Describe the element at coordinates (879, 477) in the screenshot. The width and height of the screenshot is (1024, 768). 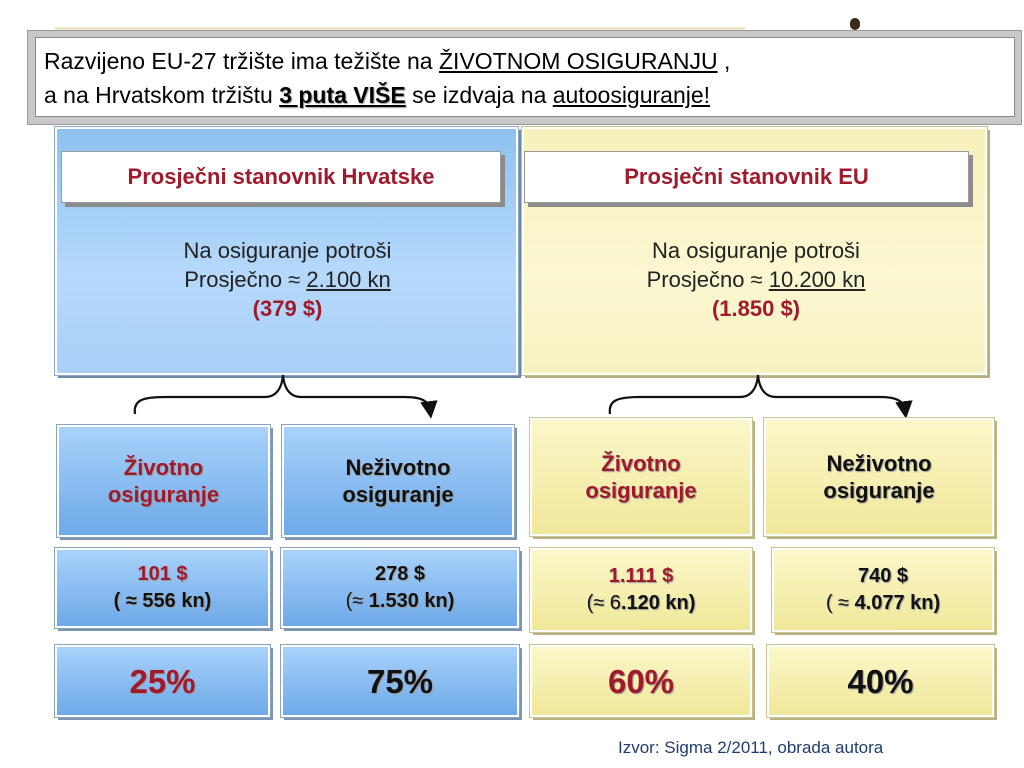
I see `eu-nonlife-category: Neživotno osiguranje` at that location.